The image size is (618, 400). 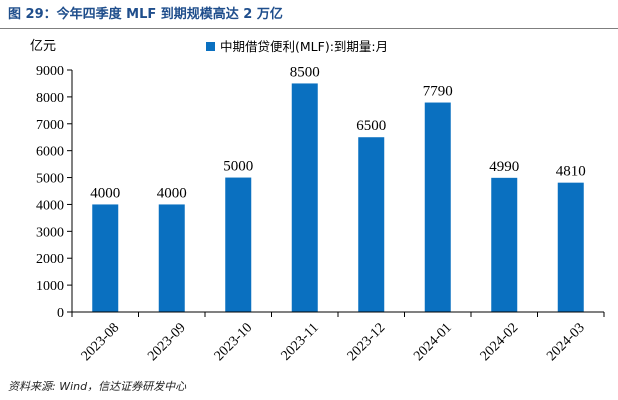 I want to click on legend-swatch, so click(x=210, y=46).